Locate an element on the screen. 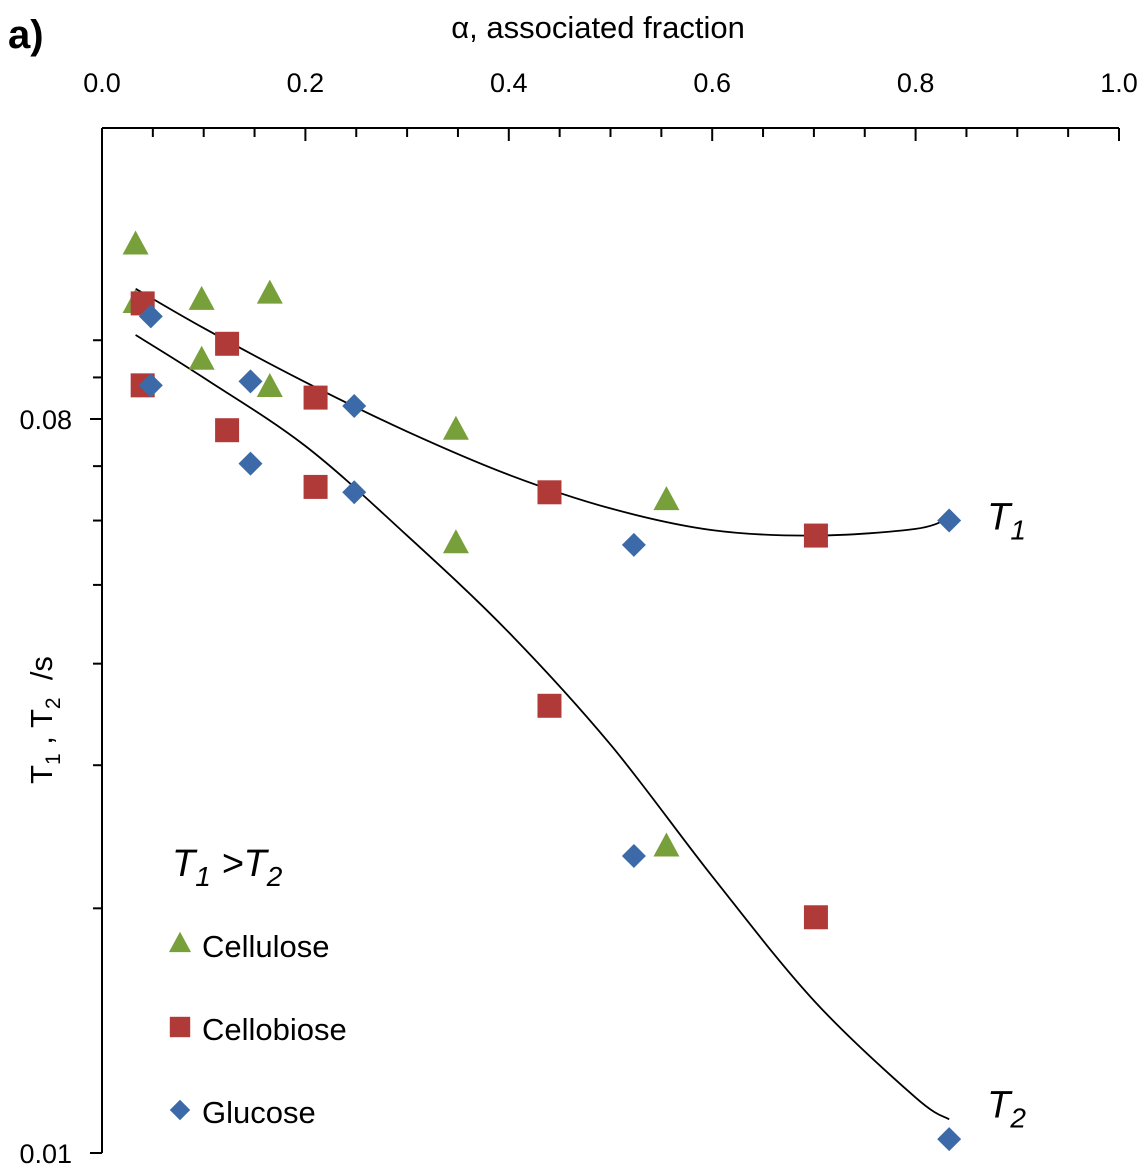 This screenshot has width=1148, height=1171. x-tick-label: 0.2 is located at coordinates (306, 83).